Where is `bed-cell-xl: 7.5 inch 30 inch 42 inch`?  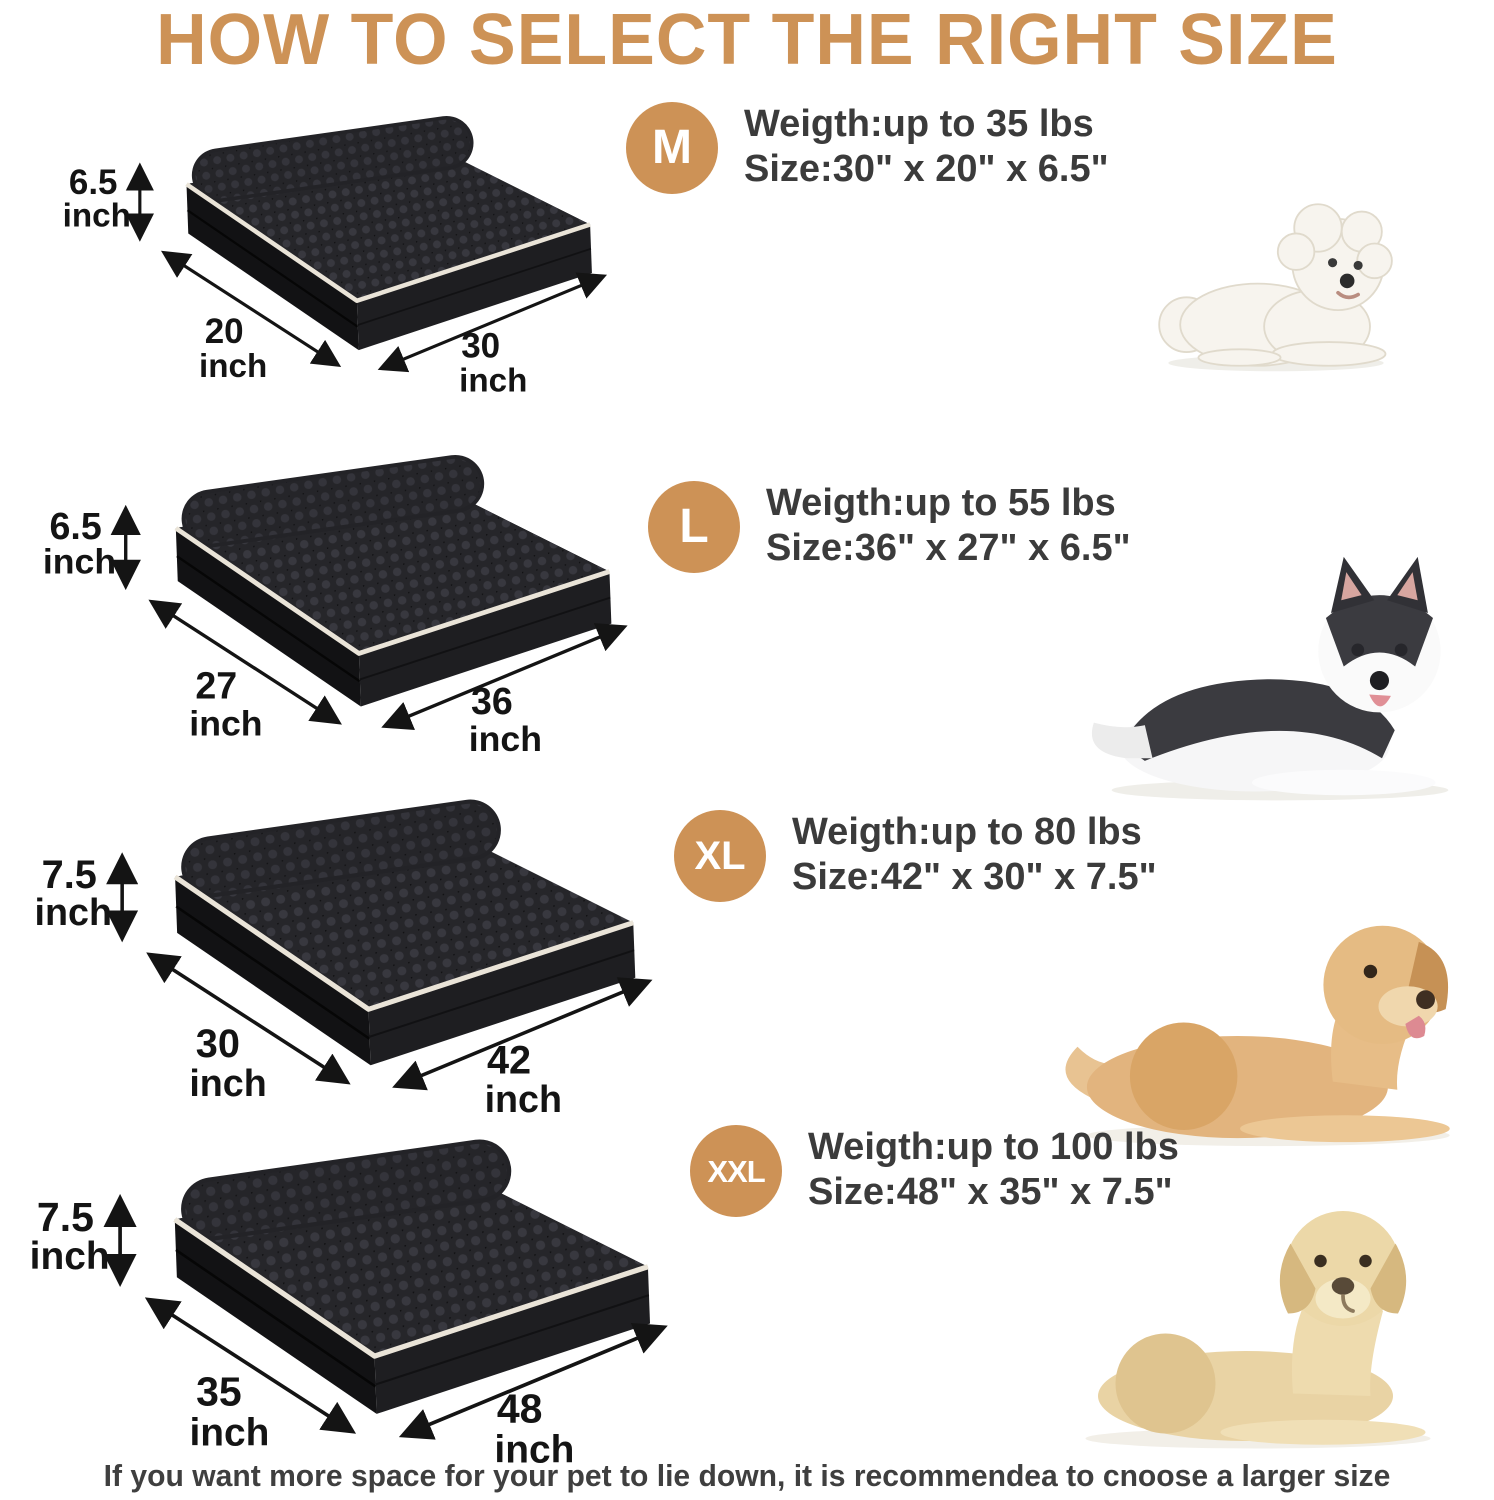 bed-cell-xl: 7.5 inch 30 inch 42 inch is located at coordinates (340, 943).